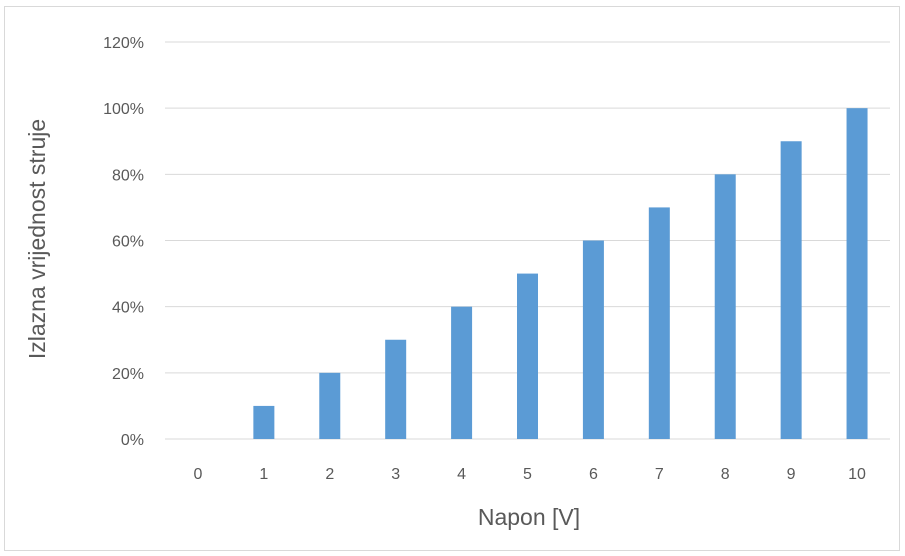 The height and width of the screenshot is (556, 905). What do you see at coordinates (123, 109) in the screenshot?
I see `y-tick-label: 100%` at bounding box center [123, 109].